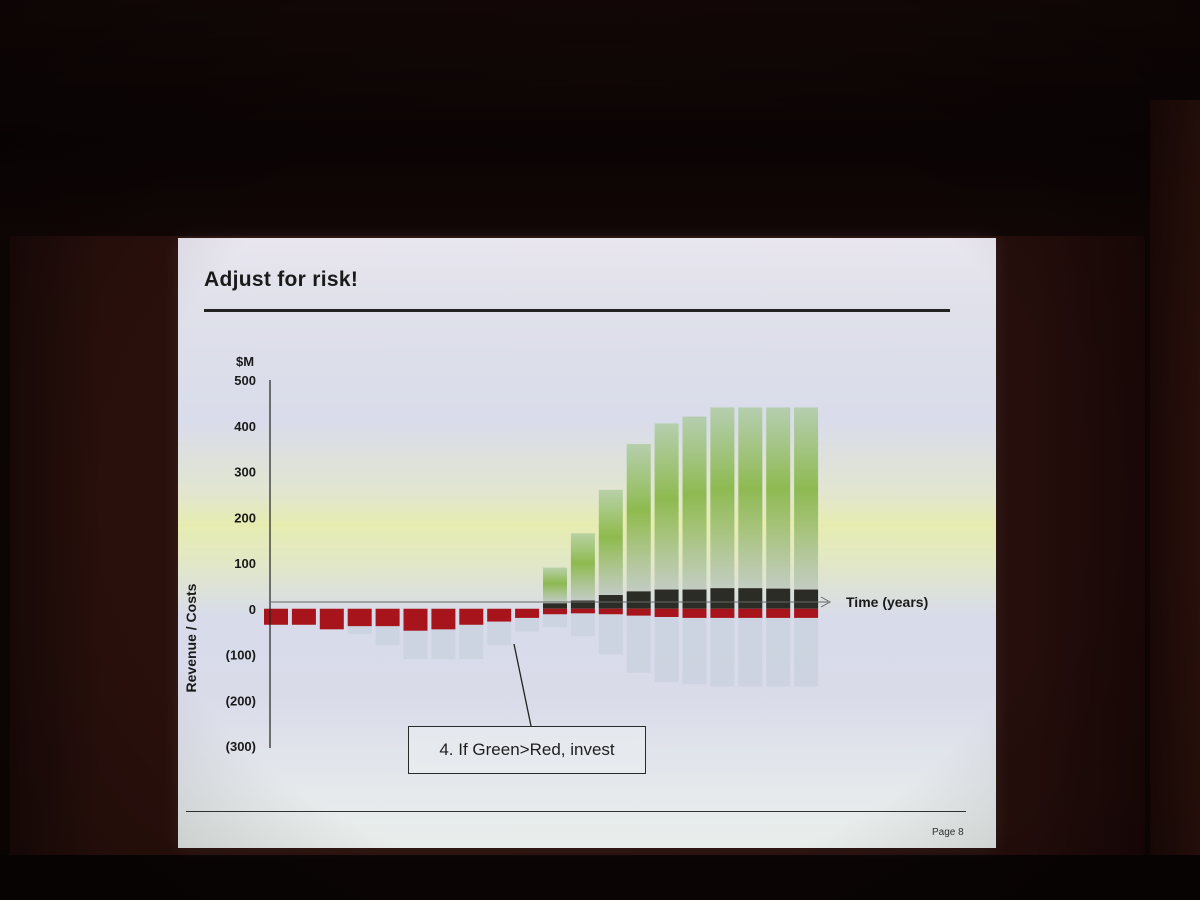  Describe the element at coordinates (681, 505) in the screenshot. I see `revenue-potential-bars` at that location.